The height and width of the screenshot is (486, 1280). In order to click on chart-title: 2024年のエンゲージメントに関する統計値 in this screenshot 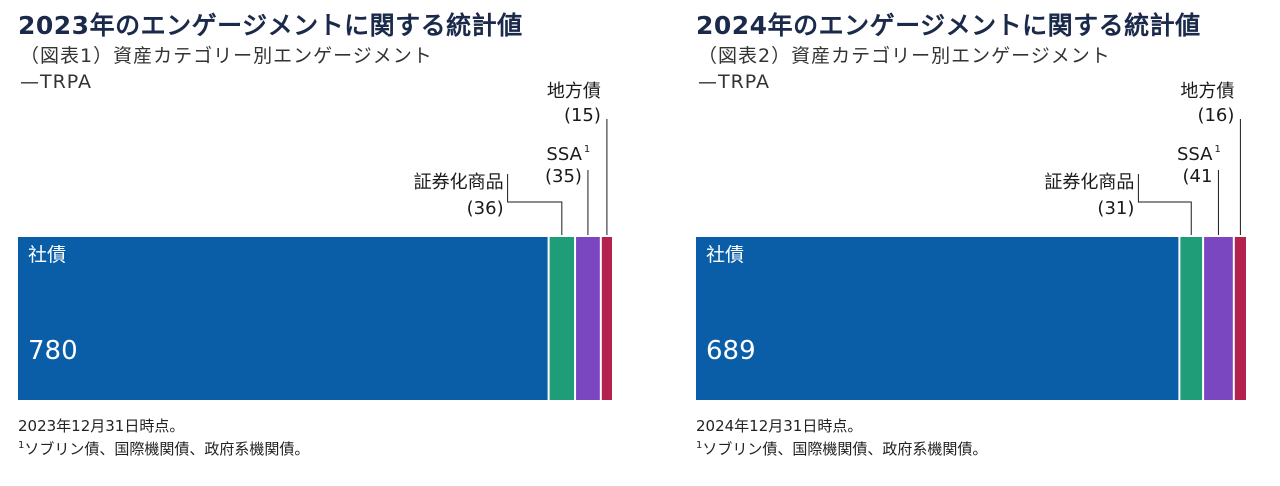, I will do `click(948, 25)`.